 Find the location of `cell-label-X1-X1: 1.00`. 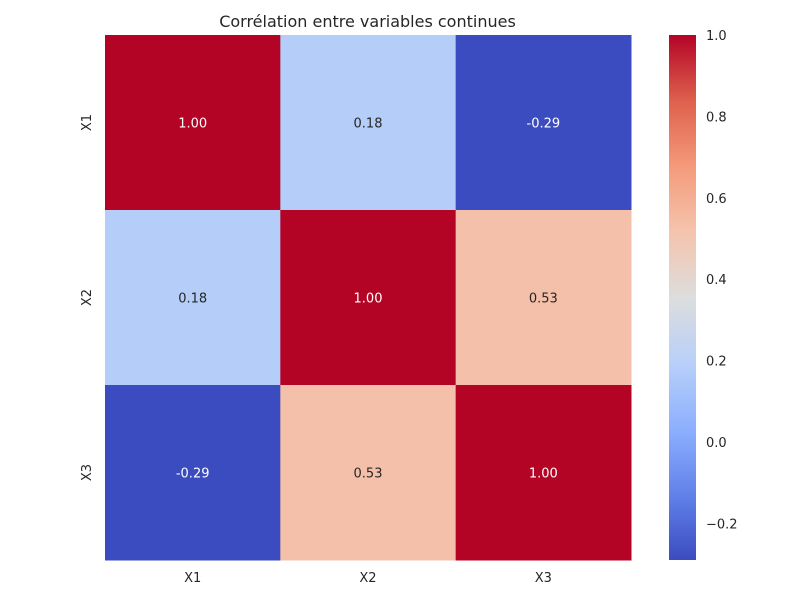

cell-label-X1-X1: 1.00 is located at coordinates (192, 124).